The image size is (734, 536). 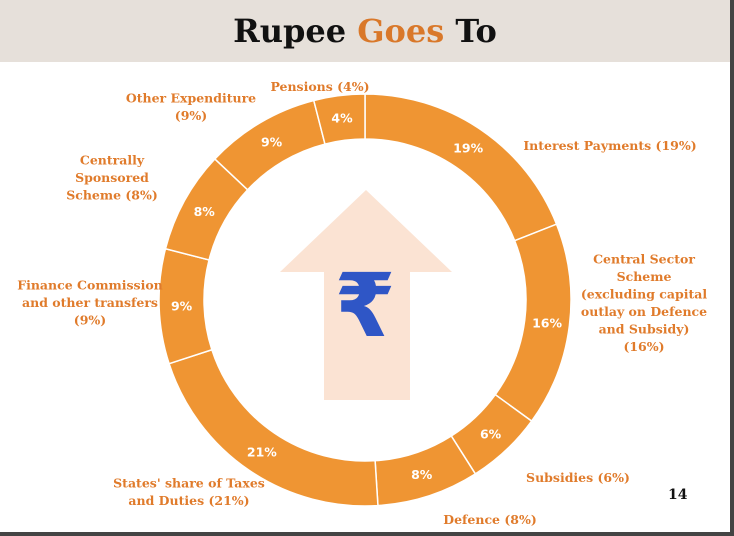 What do you see at coordinates (112, 160) in the screenshot?
I see `slice-category-label-line: Centrally` at bounding box center [112, 160].